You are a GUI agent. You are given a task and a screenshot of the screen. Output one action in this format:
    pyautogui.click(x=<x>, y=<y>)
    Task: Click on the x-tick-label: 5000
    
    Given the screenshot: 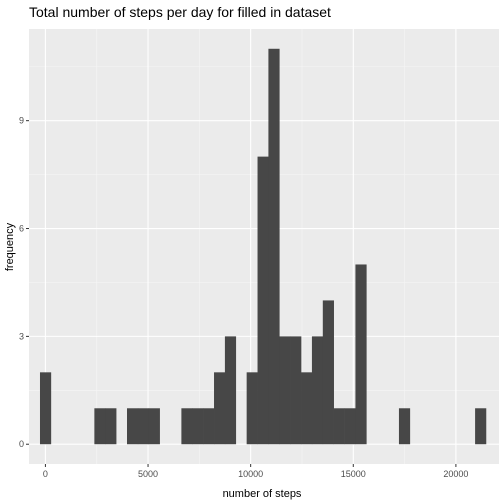 What is the action you would take?
    pyautogui.click(x=148, y=474)
    